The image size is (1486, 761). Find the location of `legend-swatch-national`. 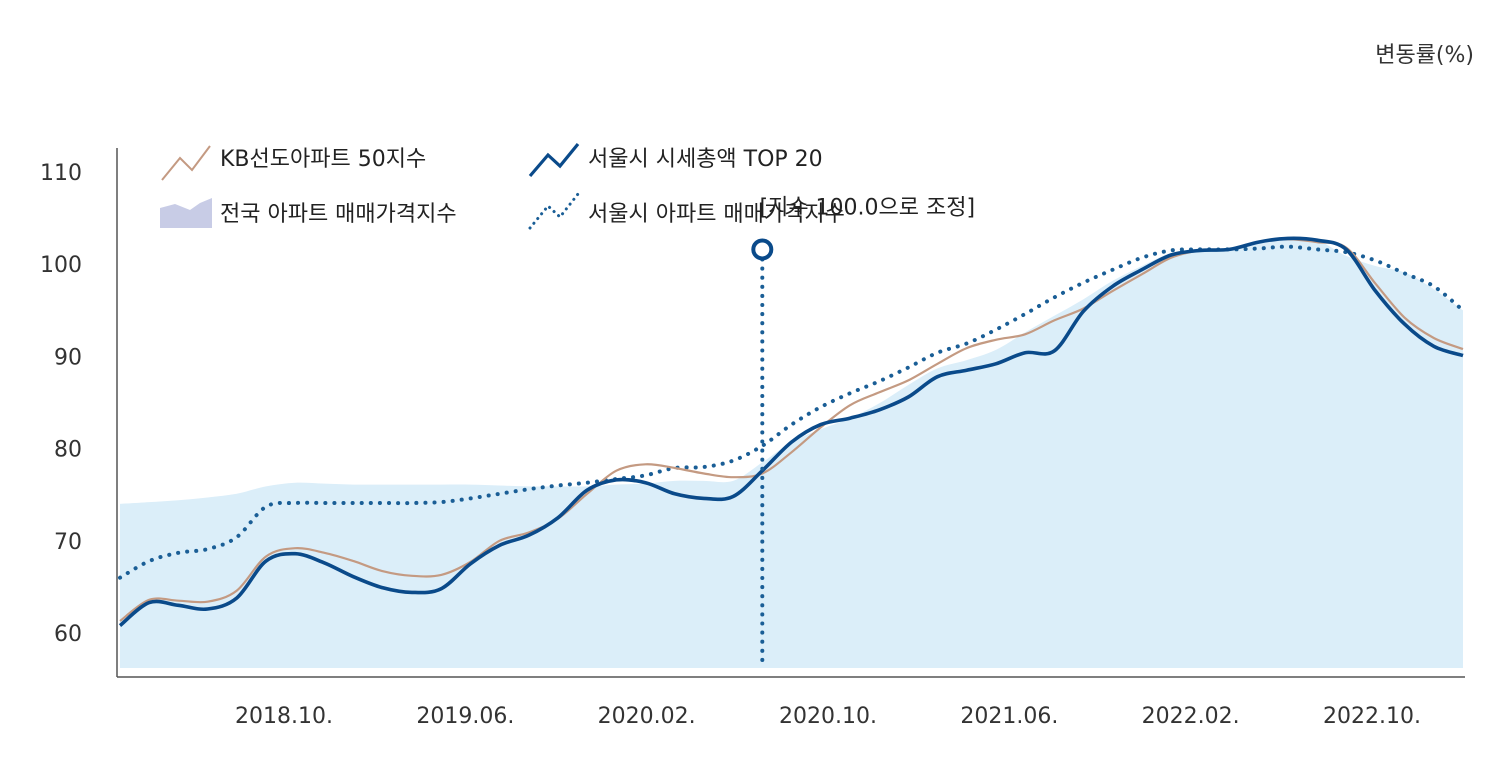

legend-swatch-national is located at coordinates (186, 213).